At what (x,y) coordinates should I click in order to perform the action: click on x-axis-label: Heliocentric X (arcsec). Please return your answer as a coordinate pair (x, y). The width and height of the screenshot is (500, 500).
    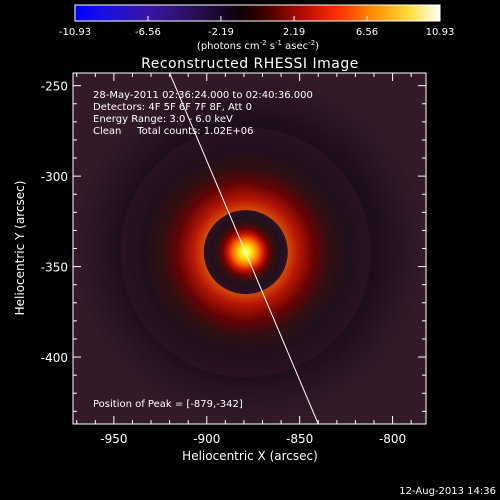
    Looking at the image, I should click on (250, 456).